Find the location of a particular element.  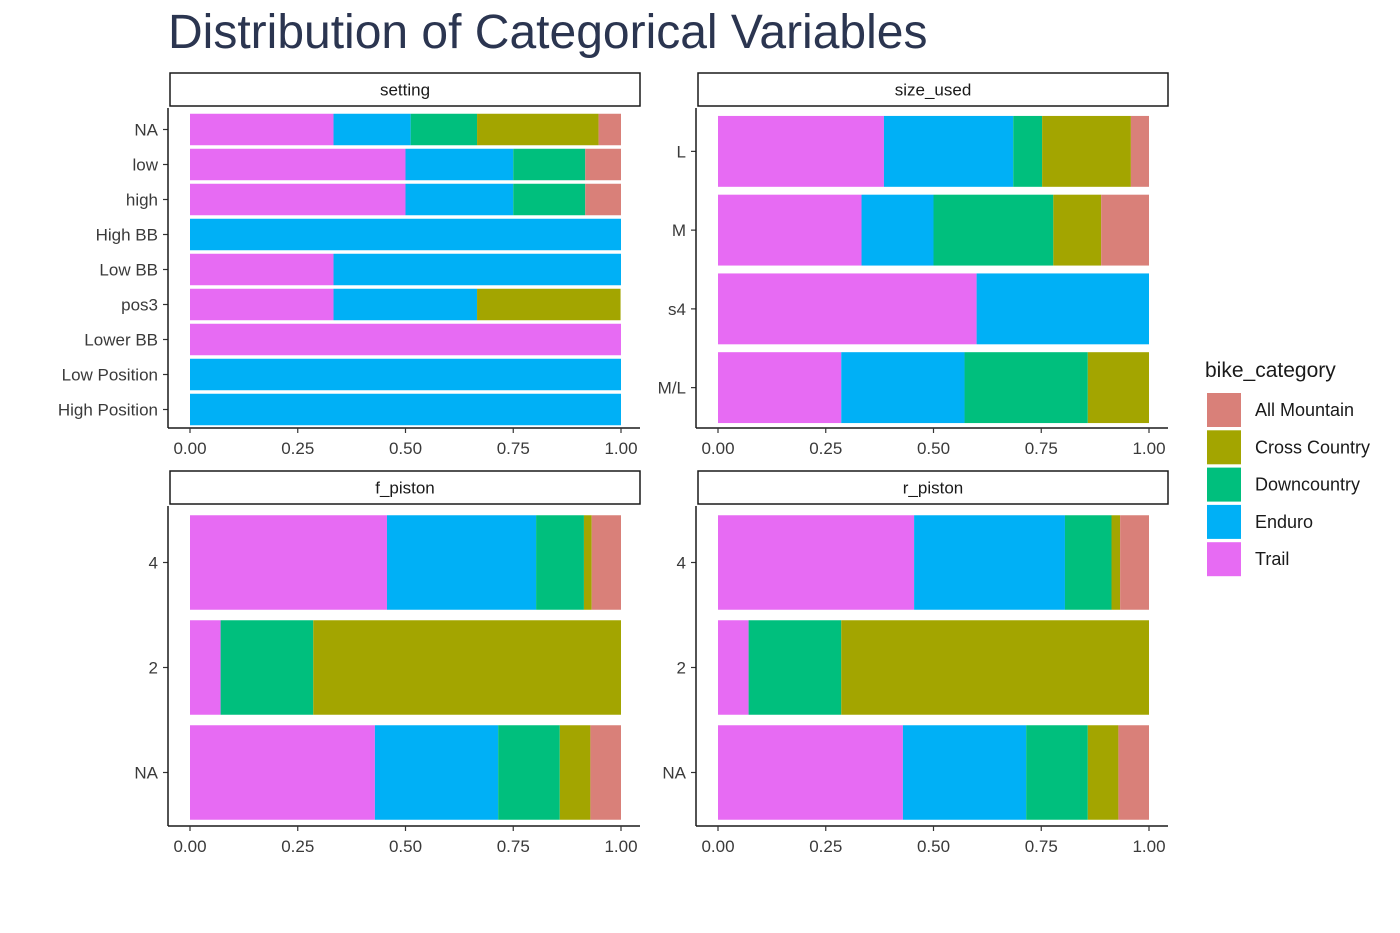

y-tick-label: Low BB is located at coordinates (128, 270).